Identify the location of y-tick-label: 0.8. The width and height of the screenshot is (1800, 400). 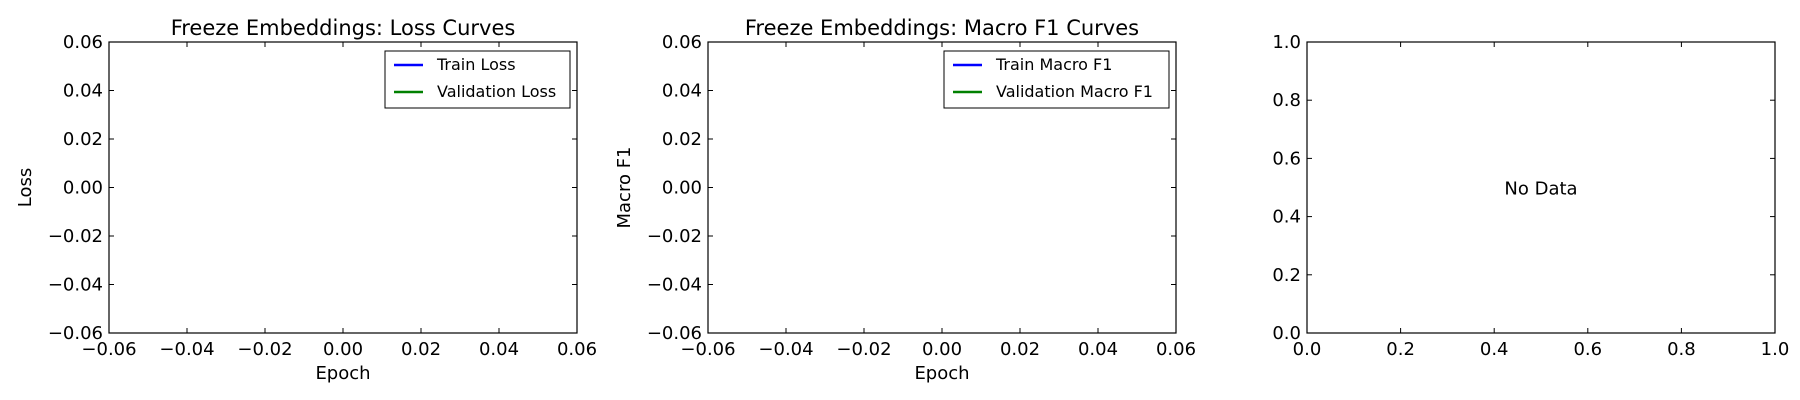
(1286, 100).